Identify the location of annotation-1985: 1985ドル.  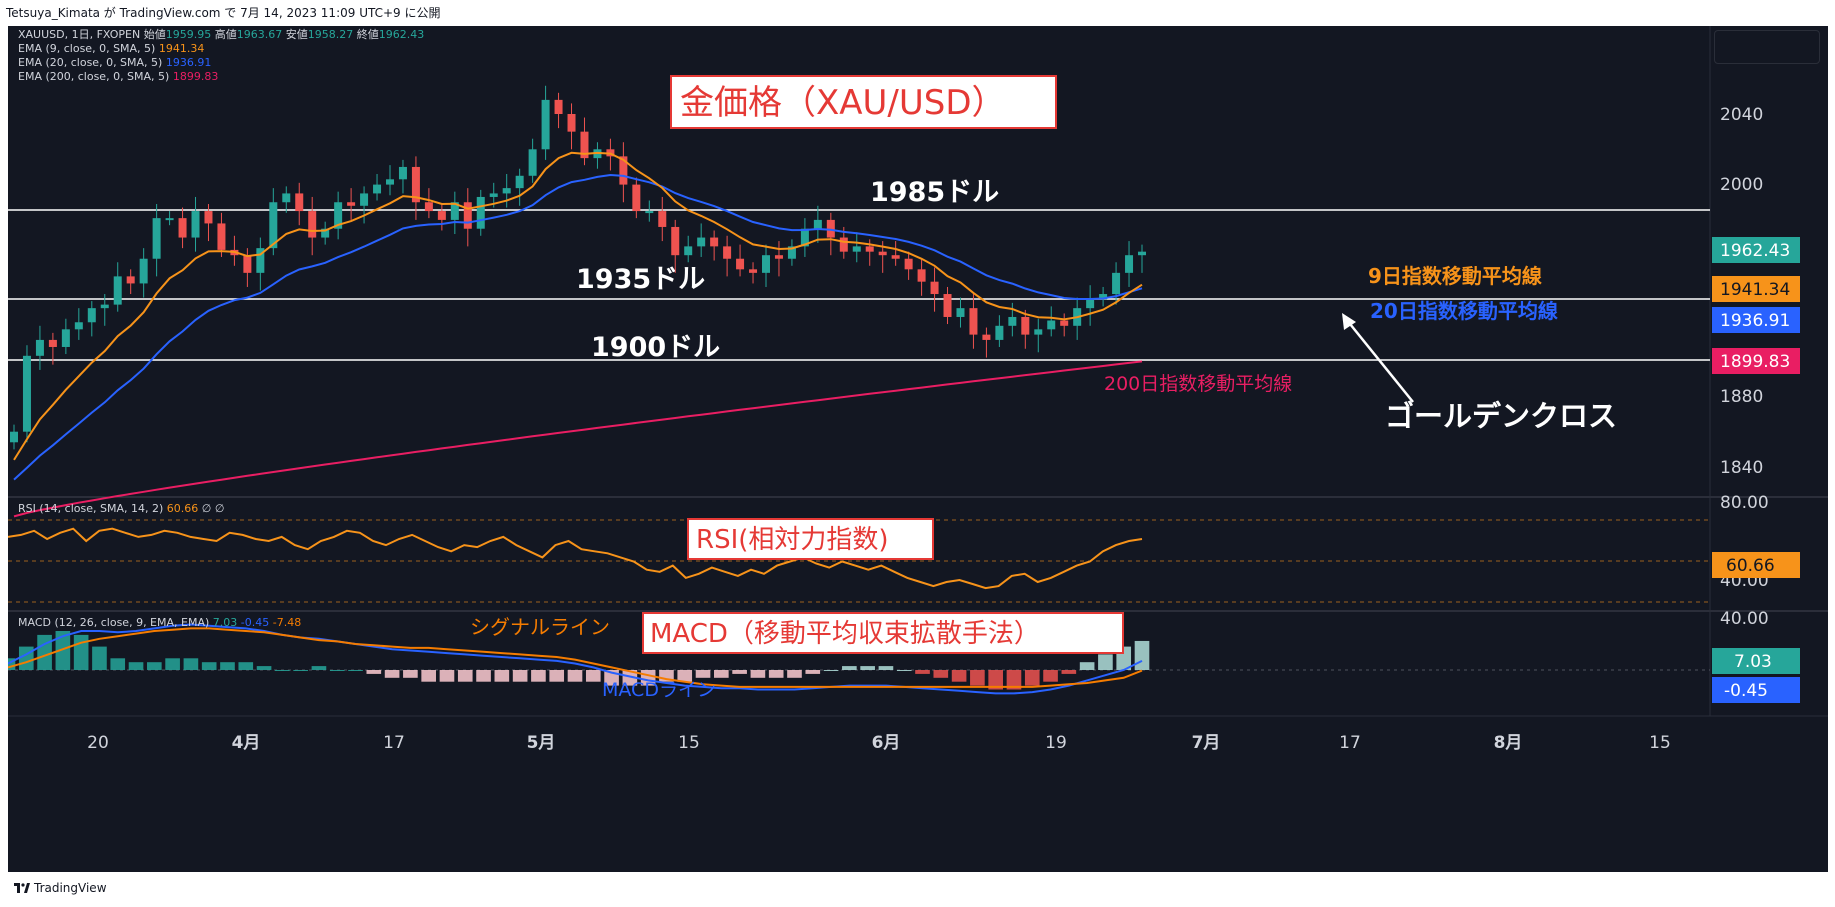
(934, 192).